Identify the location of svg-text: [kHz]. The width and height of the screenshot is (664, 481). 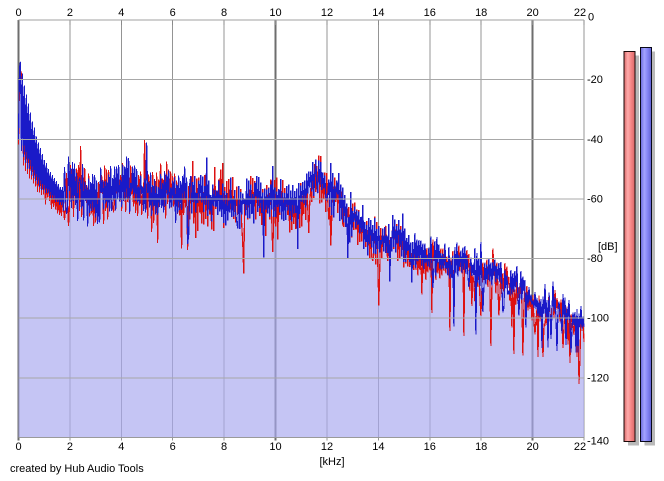
(331, 462).